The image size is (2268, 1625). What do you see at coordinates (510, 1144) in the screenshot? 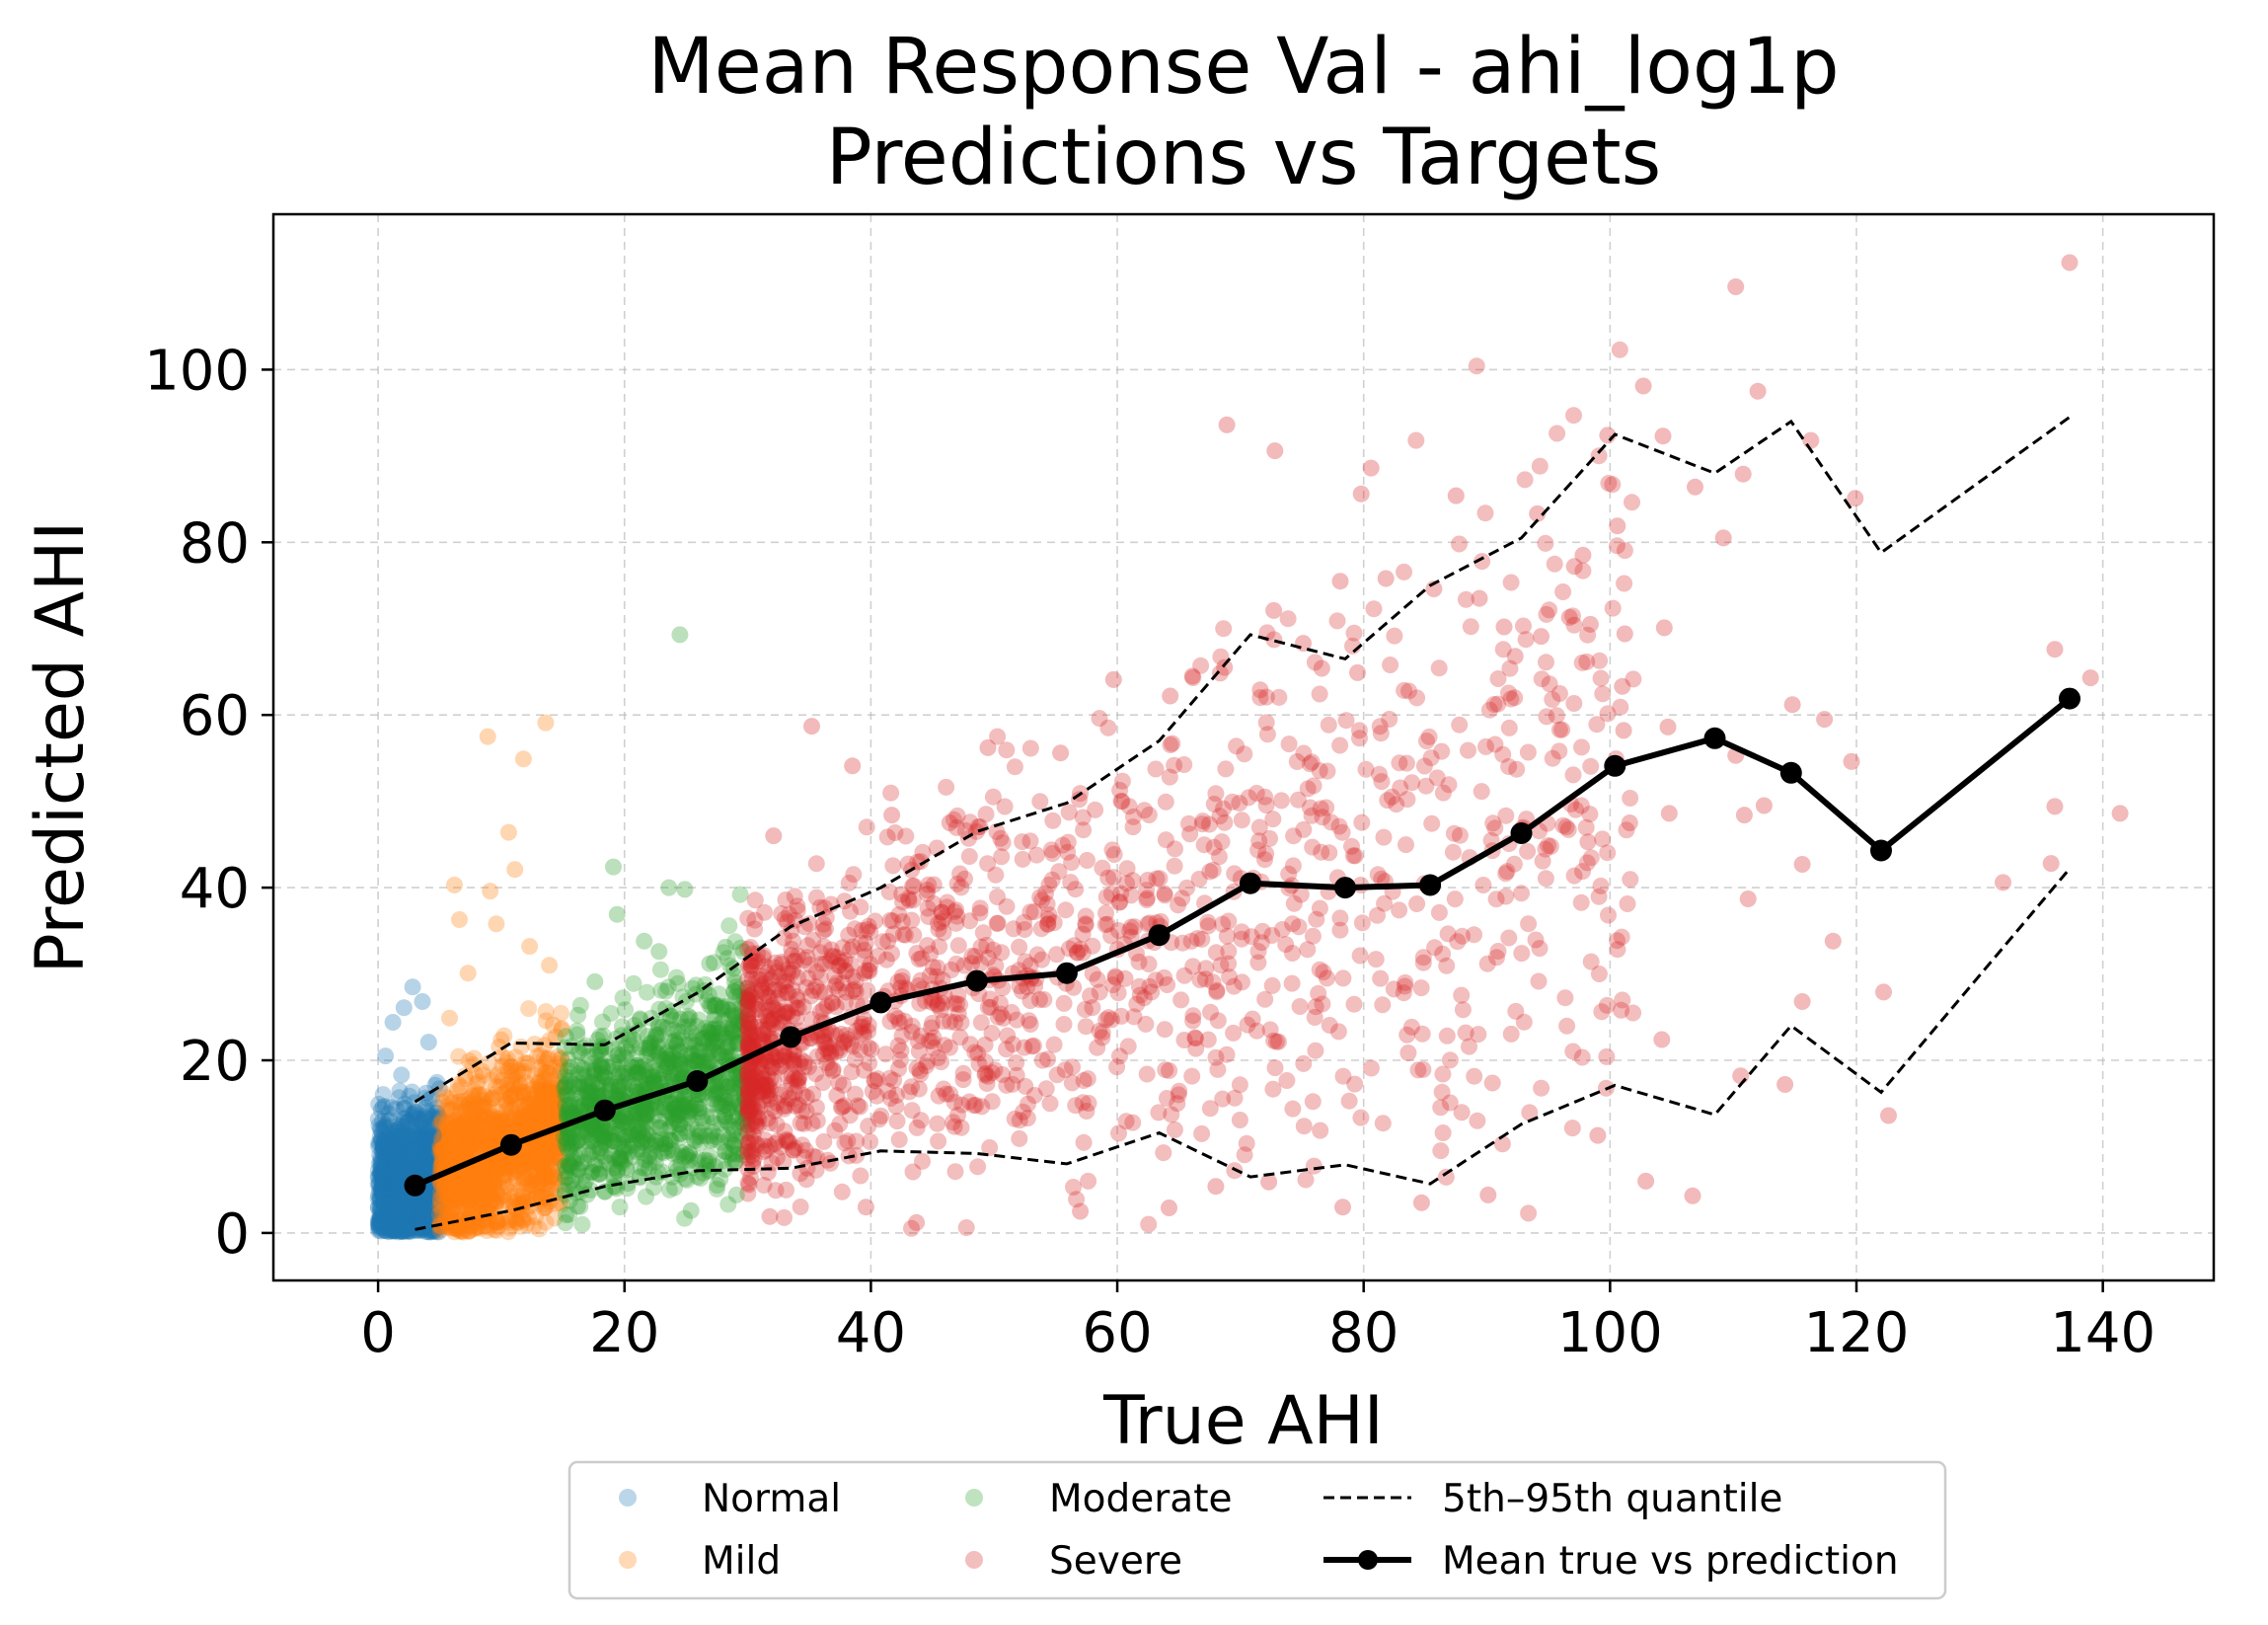
I see `mean-marker` at bounding box center [510, 1144].